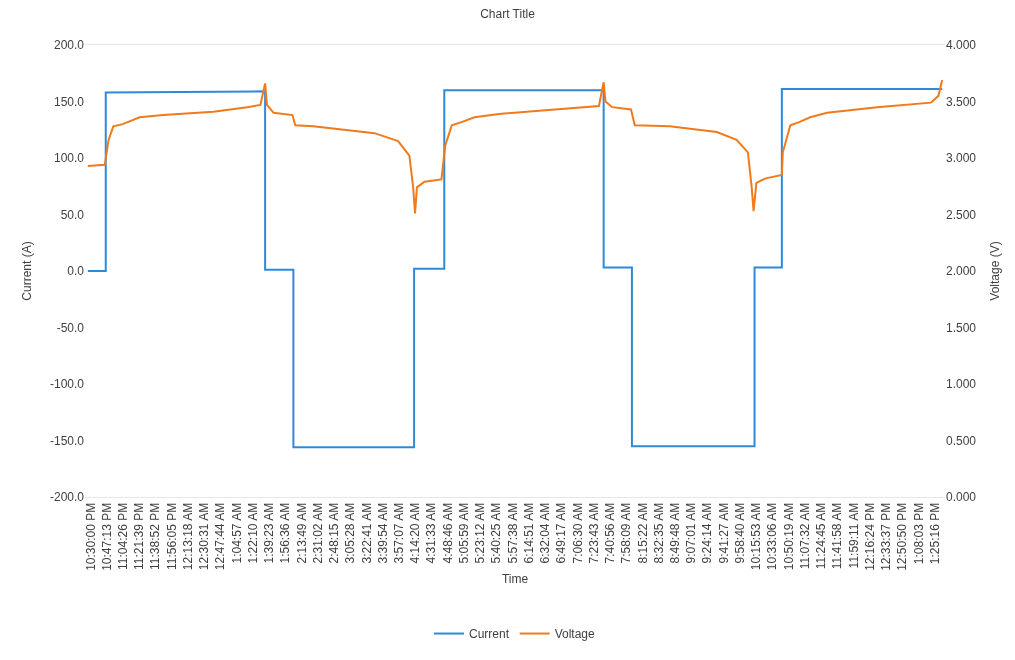 The image size is (1015, 660). What do you see at coordinates (961, 384) in the screenshot?
I see `y2-tick-label: 1.000` at bounding box center [961, 384].